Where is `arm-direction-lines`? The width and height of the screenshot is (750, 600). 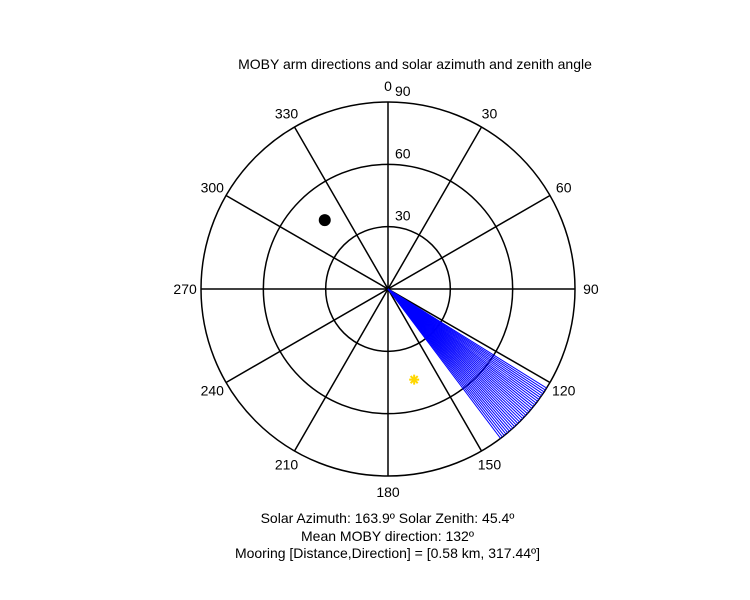 arm-direction-lines is located at coordinates (467, 363).